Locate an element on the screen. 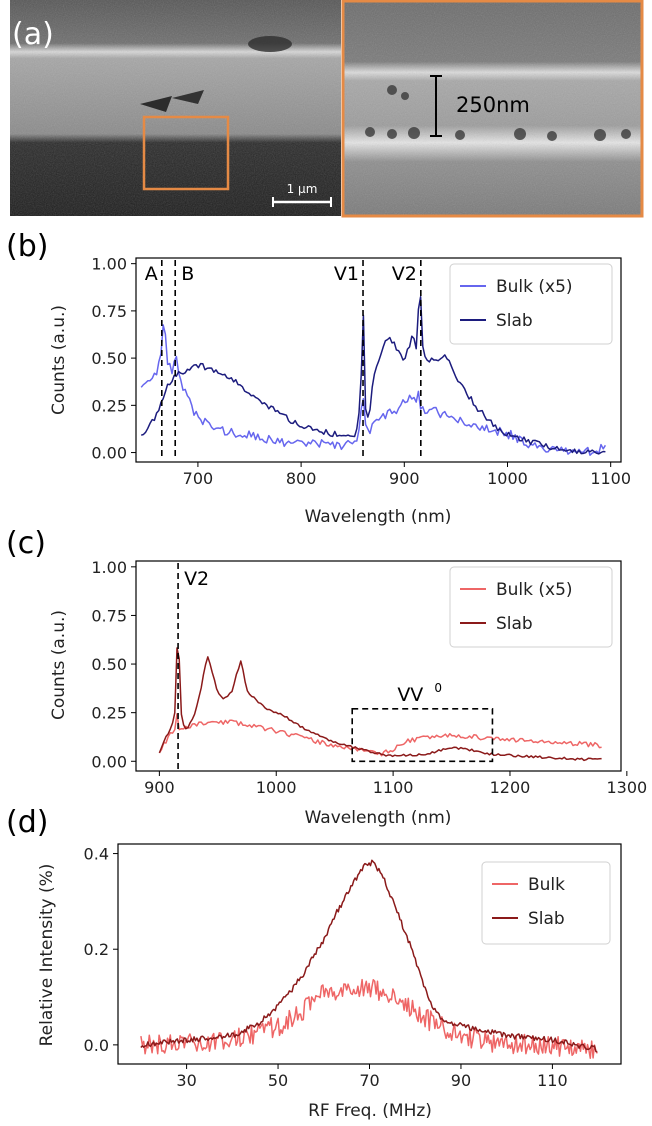 The image size is (652, 1126). region-box-label: VV is located at coordinates (410, 695).